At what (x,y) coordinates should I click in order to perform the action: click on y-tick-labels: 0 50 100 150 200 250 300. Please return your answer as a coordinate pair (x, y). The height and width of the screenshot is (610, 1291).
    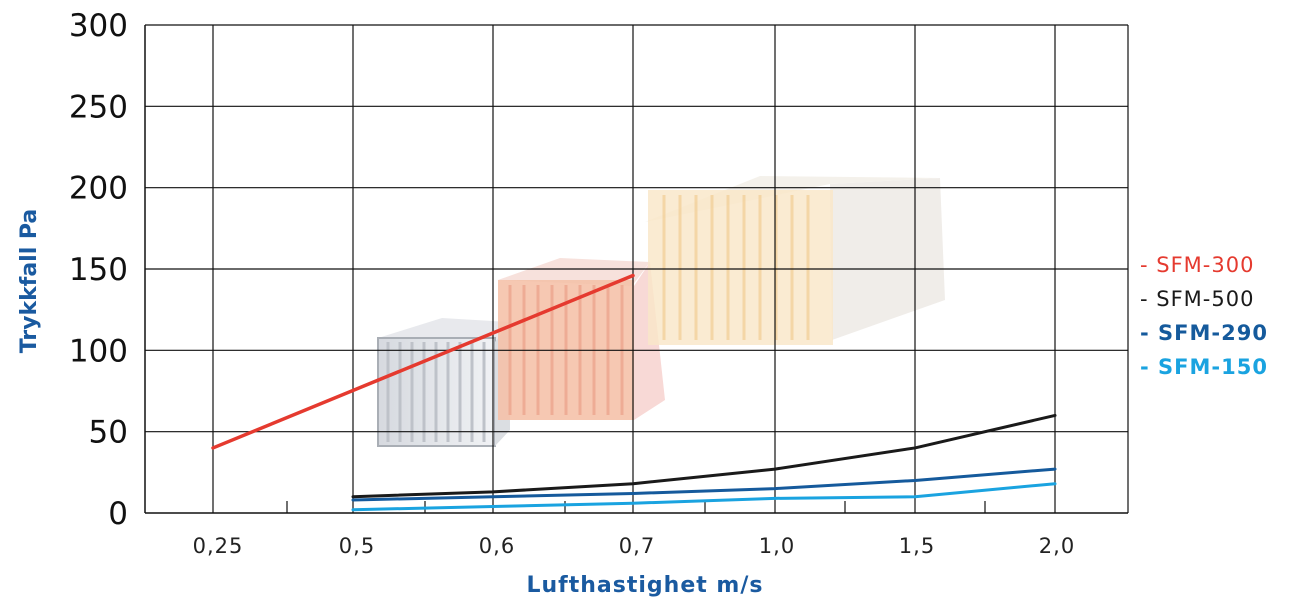
    Looking at the image, I should click on (98, 270).